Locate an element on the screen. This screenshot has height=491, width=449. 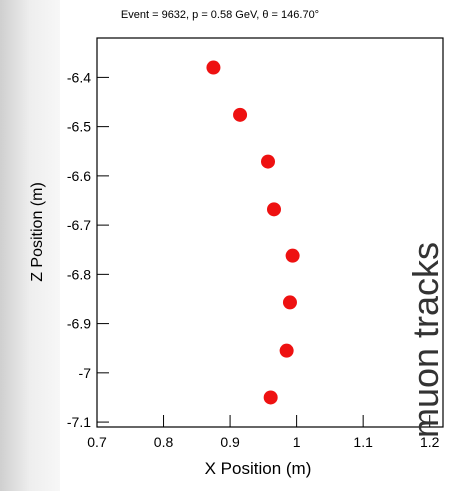
y-tick-label: -7 is located at coordinates (85, 373).